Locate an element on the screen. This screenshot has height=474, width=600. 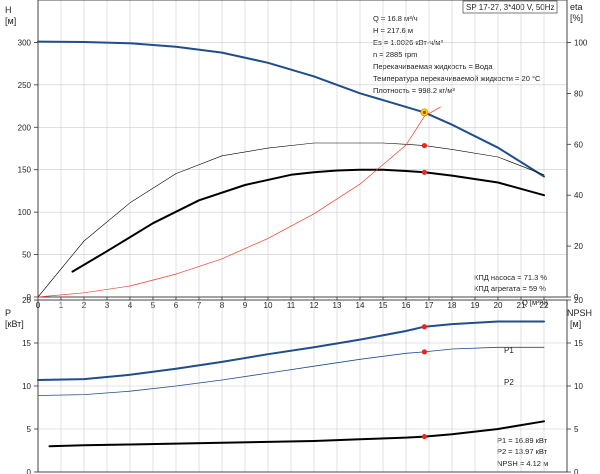
top-x-axis-title: Q [м³/ч] is located at coordinates (535, 302).